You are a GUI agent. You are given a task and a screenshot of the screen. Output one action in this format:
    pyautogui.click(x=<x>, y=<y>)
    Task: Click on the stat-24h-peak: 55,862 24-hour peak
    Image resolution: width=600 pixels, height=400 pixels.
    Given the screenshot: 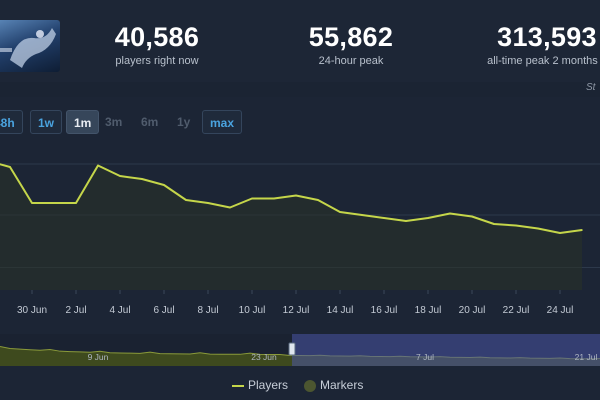 What is the action you would take?
    pyautogui.click(x=351, y=44)
    